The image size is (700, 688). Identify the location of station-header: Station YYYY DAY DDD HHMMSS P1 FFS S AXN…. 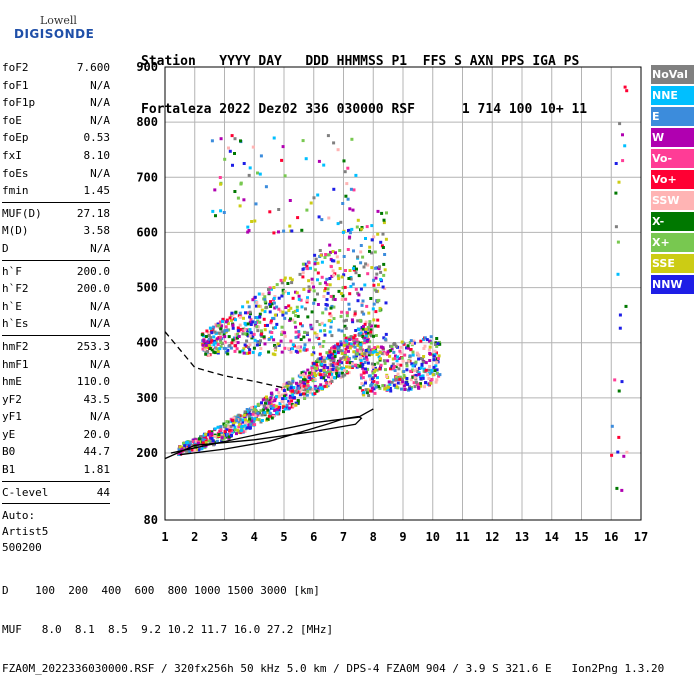
(364, 78).